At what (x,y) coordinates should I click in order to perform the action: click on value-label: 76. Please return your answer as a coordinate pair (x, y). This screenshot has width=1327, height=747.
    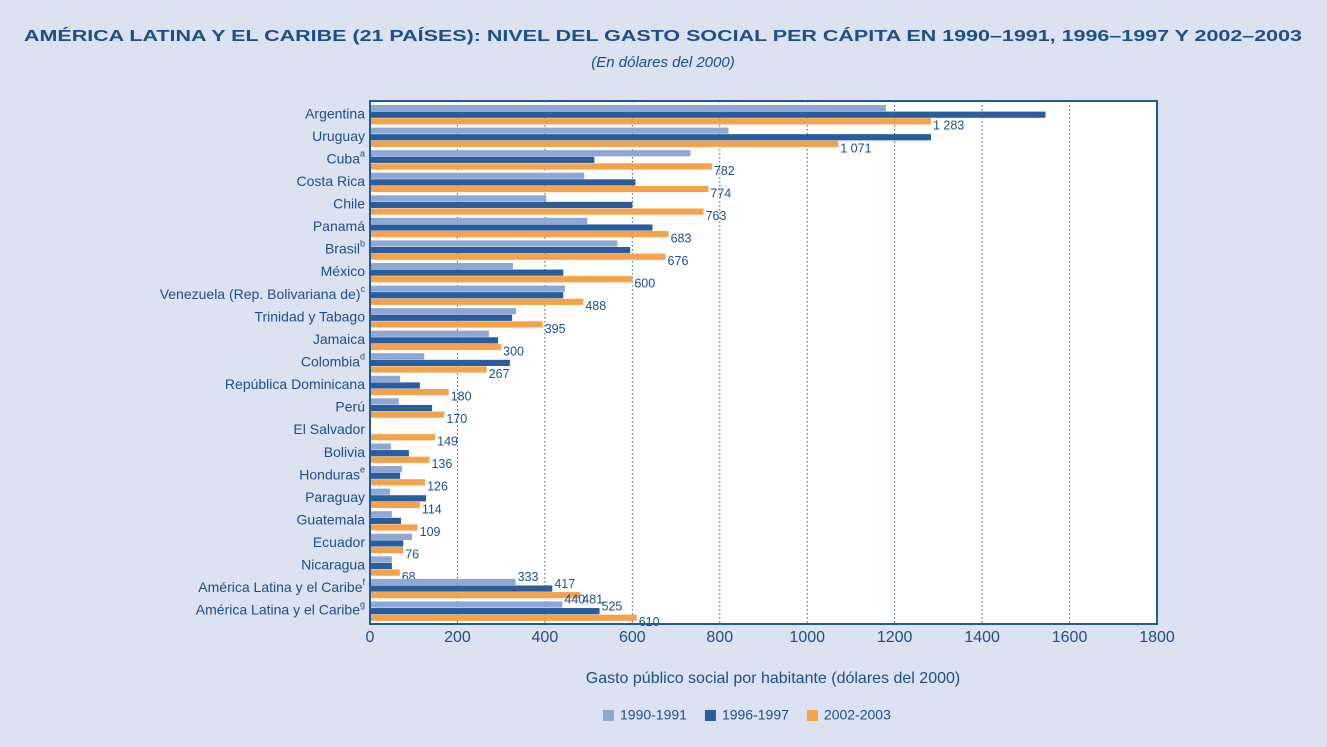
    Looking at the image, I should click on (412, 554).